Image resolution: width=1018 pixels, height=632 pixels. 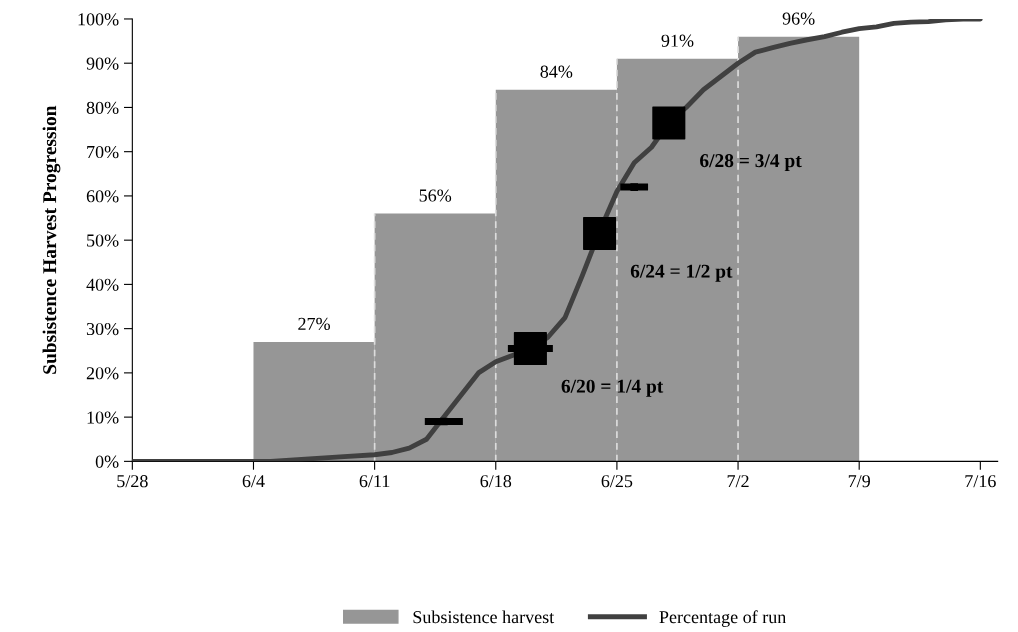 What do you see at coordinates (859, 481) in the screenshot?
I see `x-tick-label: 7/9` at bounding box center [859, 481].